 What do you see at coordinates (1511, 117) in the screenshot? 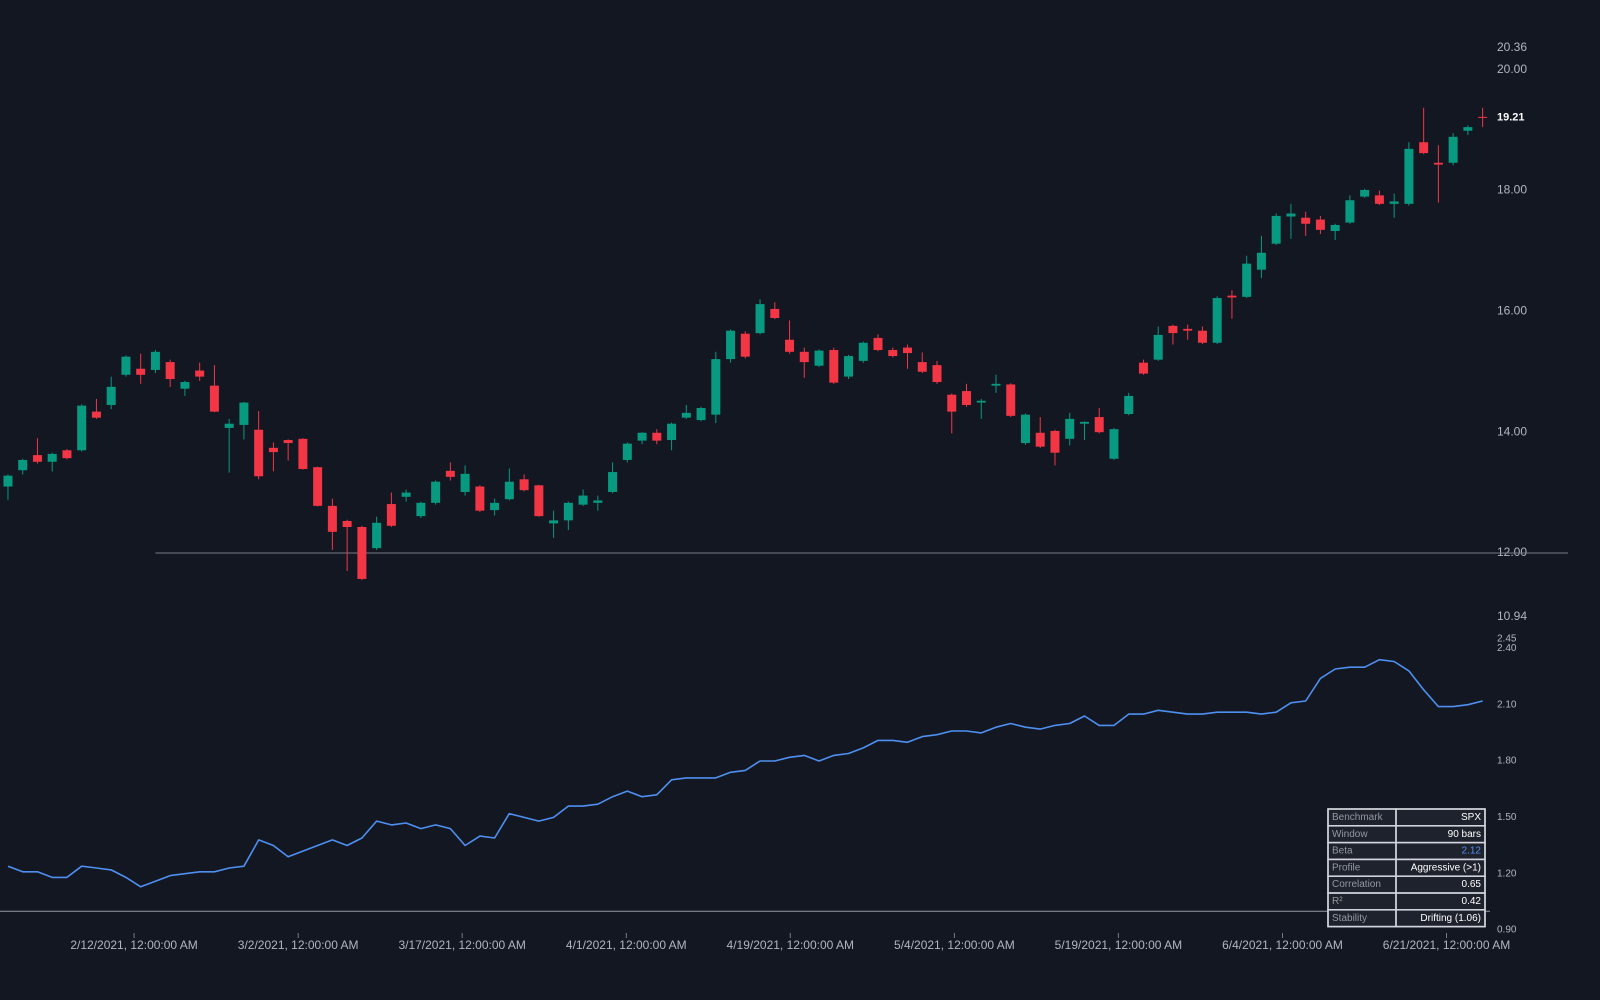
I see `last-price-label: 19.21` at bounding box center [1511, 117].